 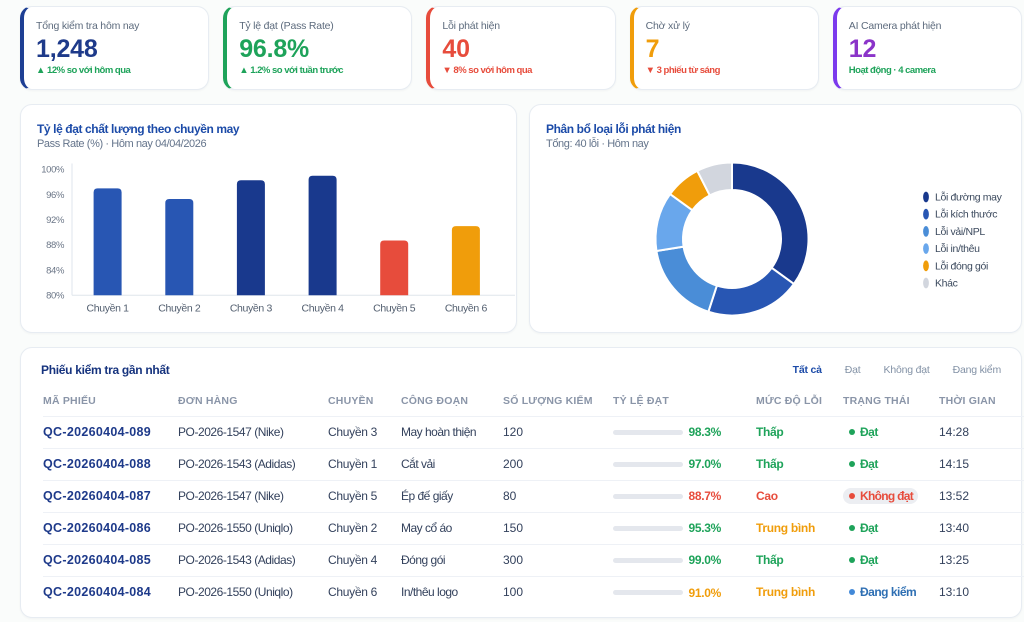 I want to click on svg-text: Lỗi đường may, so click(x=969, y=197).